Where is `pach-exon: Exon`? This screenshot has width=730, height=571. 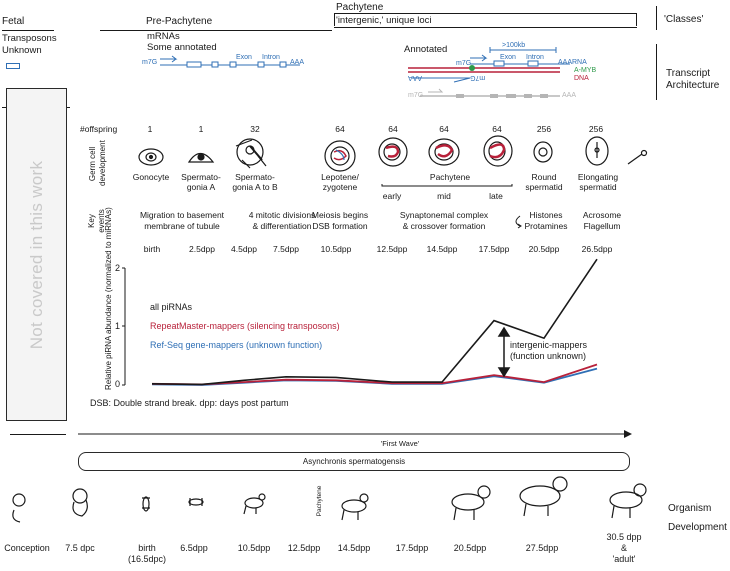 pach-exon: Exon is located at coordinates (508, 57).